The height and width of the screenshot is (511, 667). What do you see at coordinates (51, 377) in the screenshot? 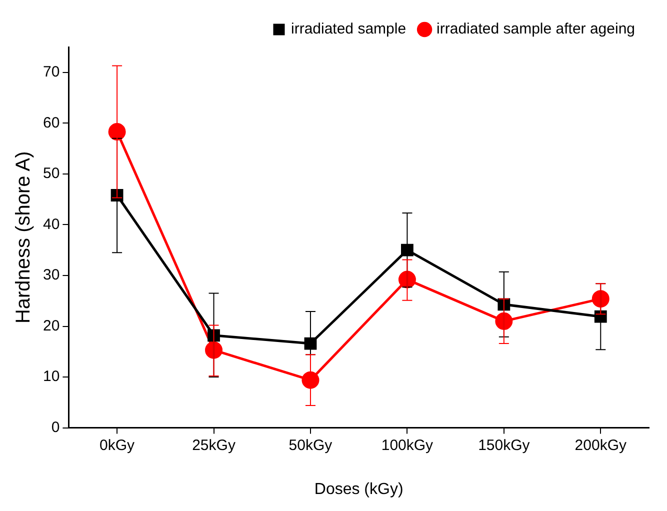
I see `y-tick-label: 10` at bounding box center [51, 377].